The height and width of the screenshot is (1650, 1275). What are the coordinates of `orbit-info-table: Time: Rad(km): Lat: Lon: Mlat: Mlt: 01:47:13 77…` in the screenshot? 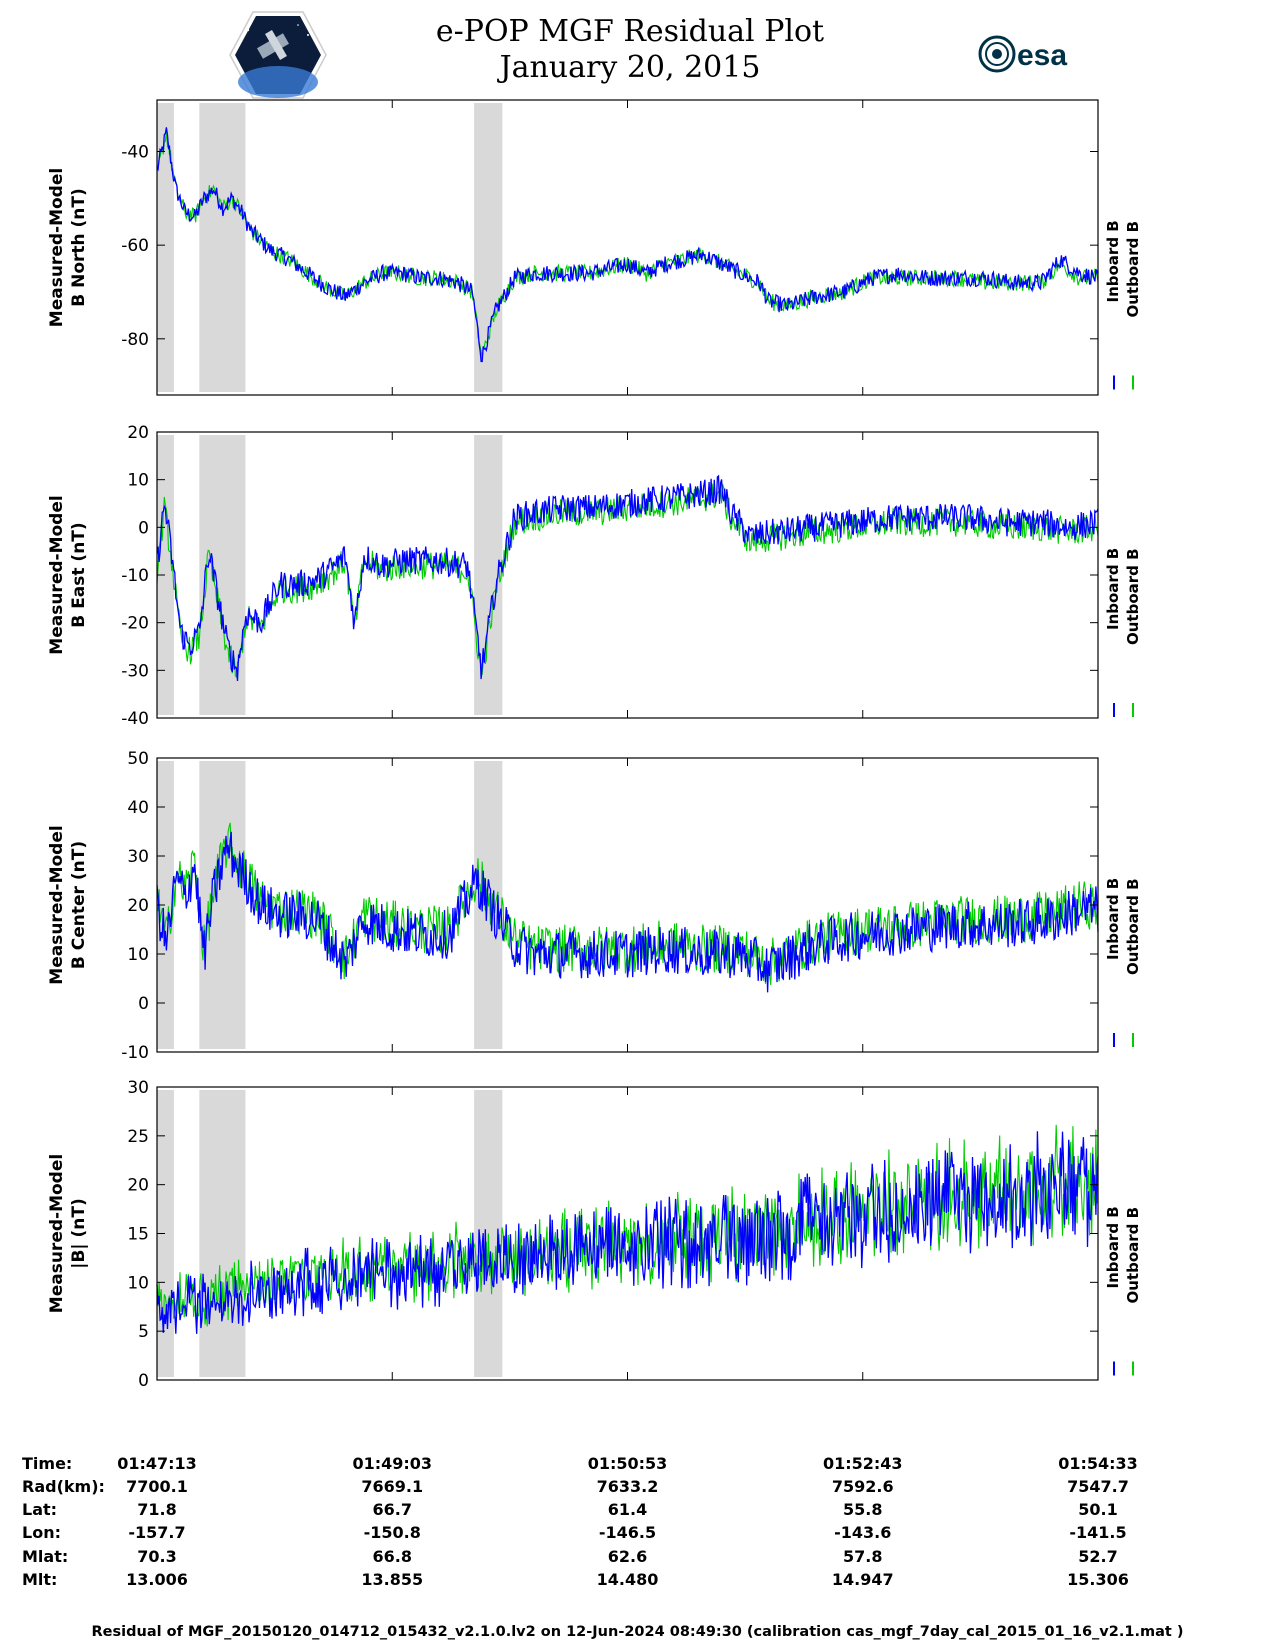 It's located at (637, 1532).